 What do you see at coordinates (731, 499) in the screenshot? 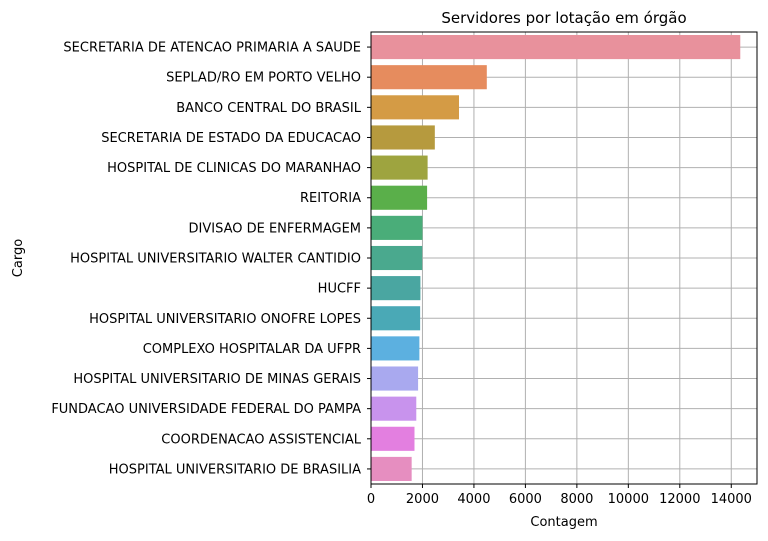
I see `x-tick-label: 14000` at bounding box center [731, 499].